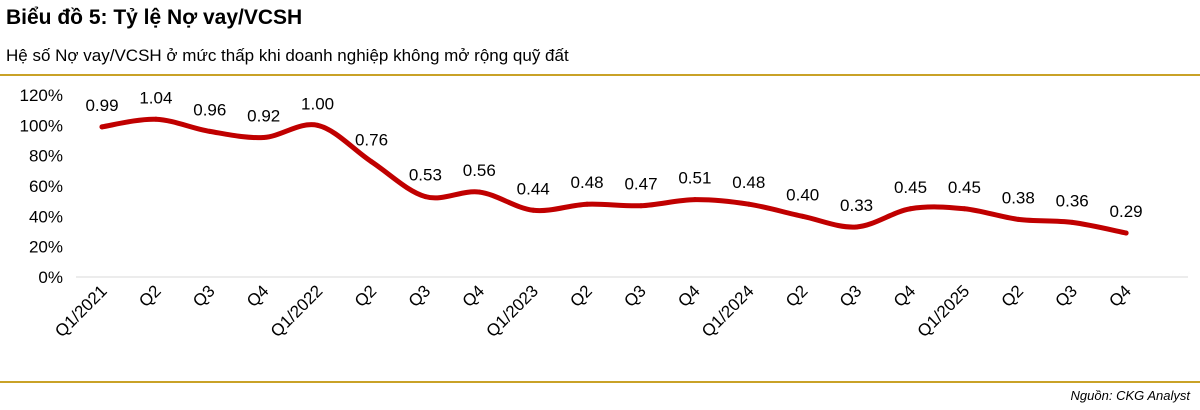 The image size is (1200, 410). Describe the element at coordinates (512, 311) in the screenshot. I see `x-tick-label: Q1/2023` at that location.